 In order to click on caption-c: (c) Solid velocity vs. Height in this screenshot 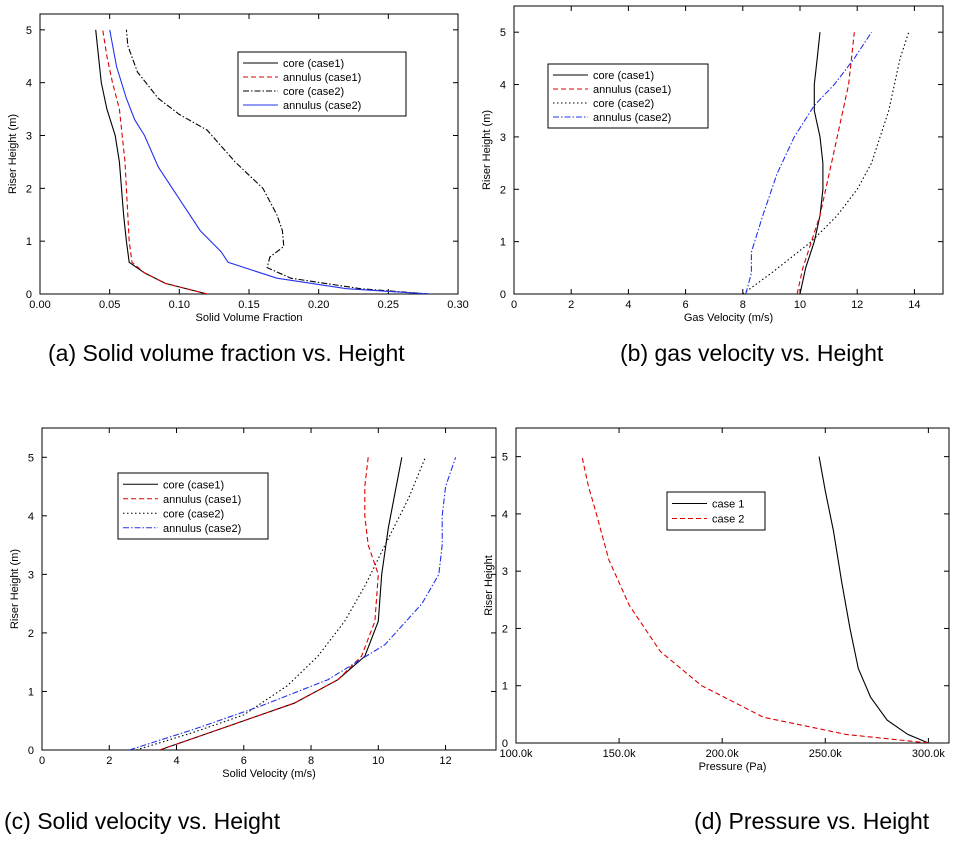, I will do `click(142, 821)`.